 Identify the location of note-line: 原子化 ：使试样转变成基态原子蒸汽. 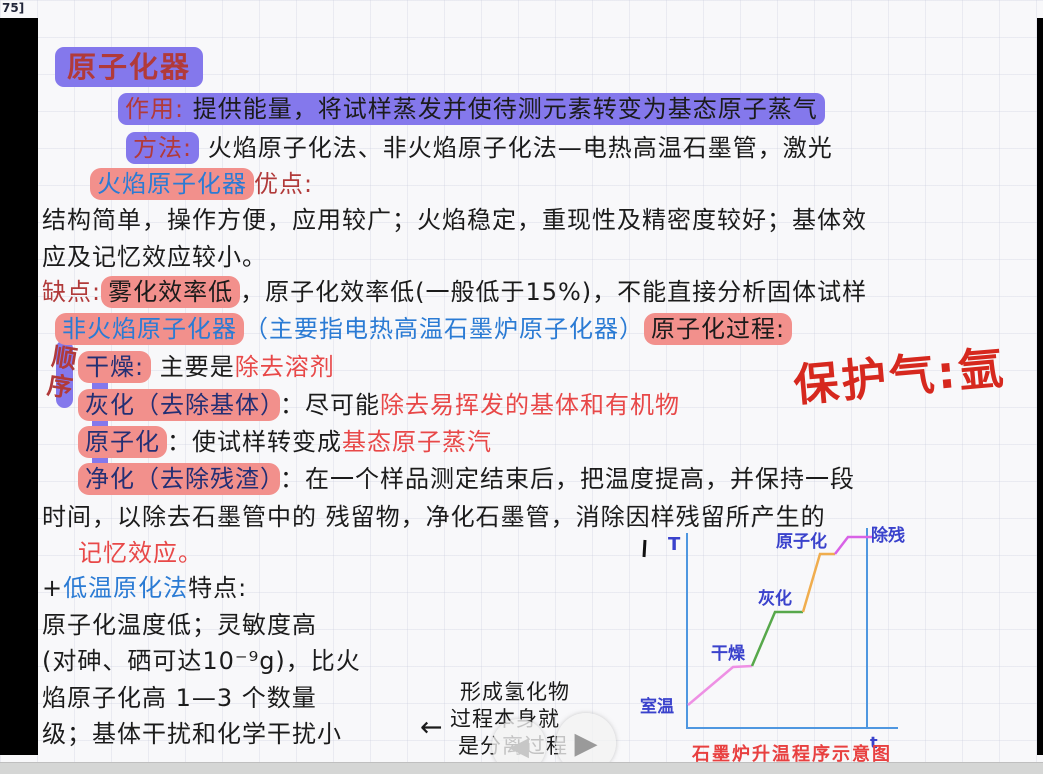
(285, 442).